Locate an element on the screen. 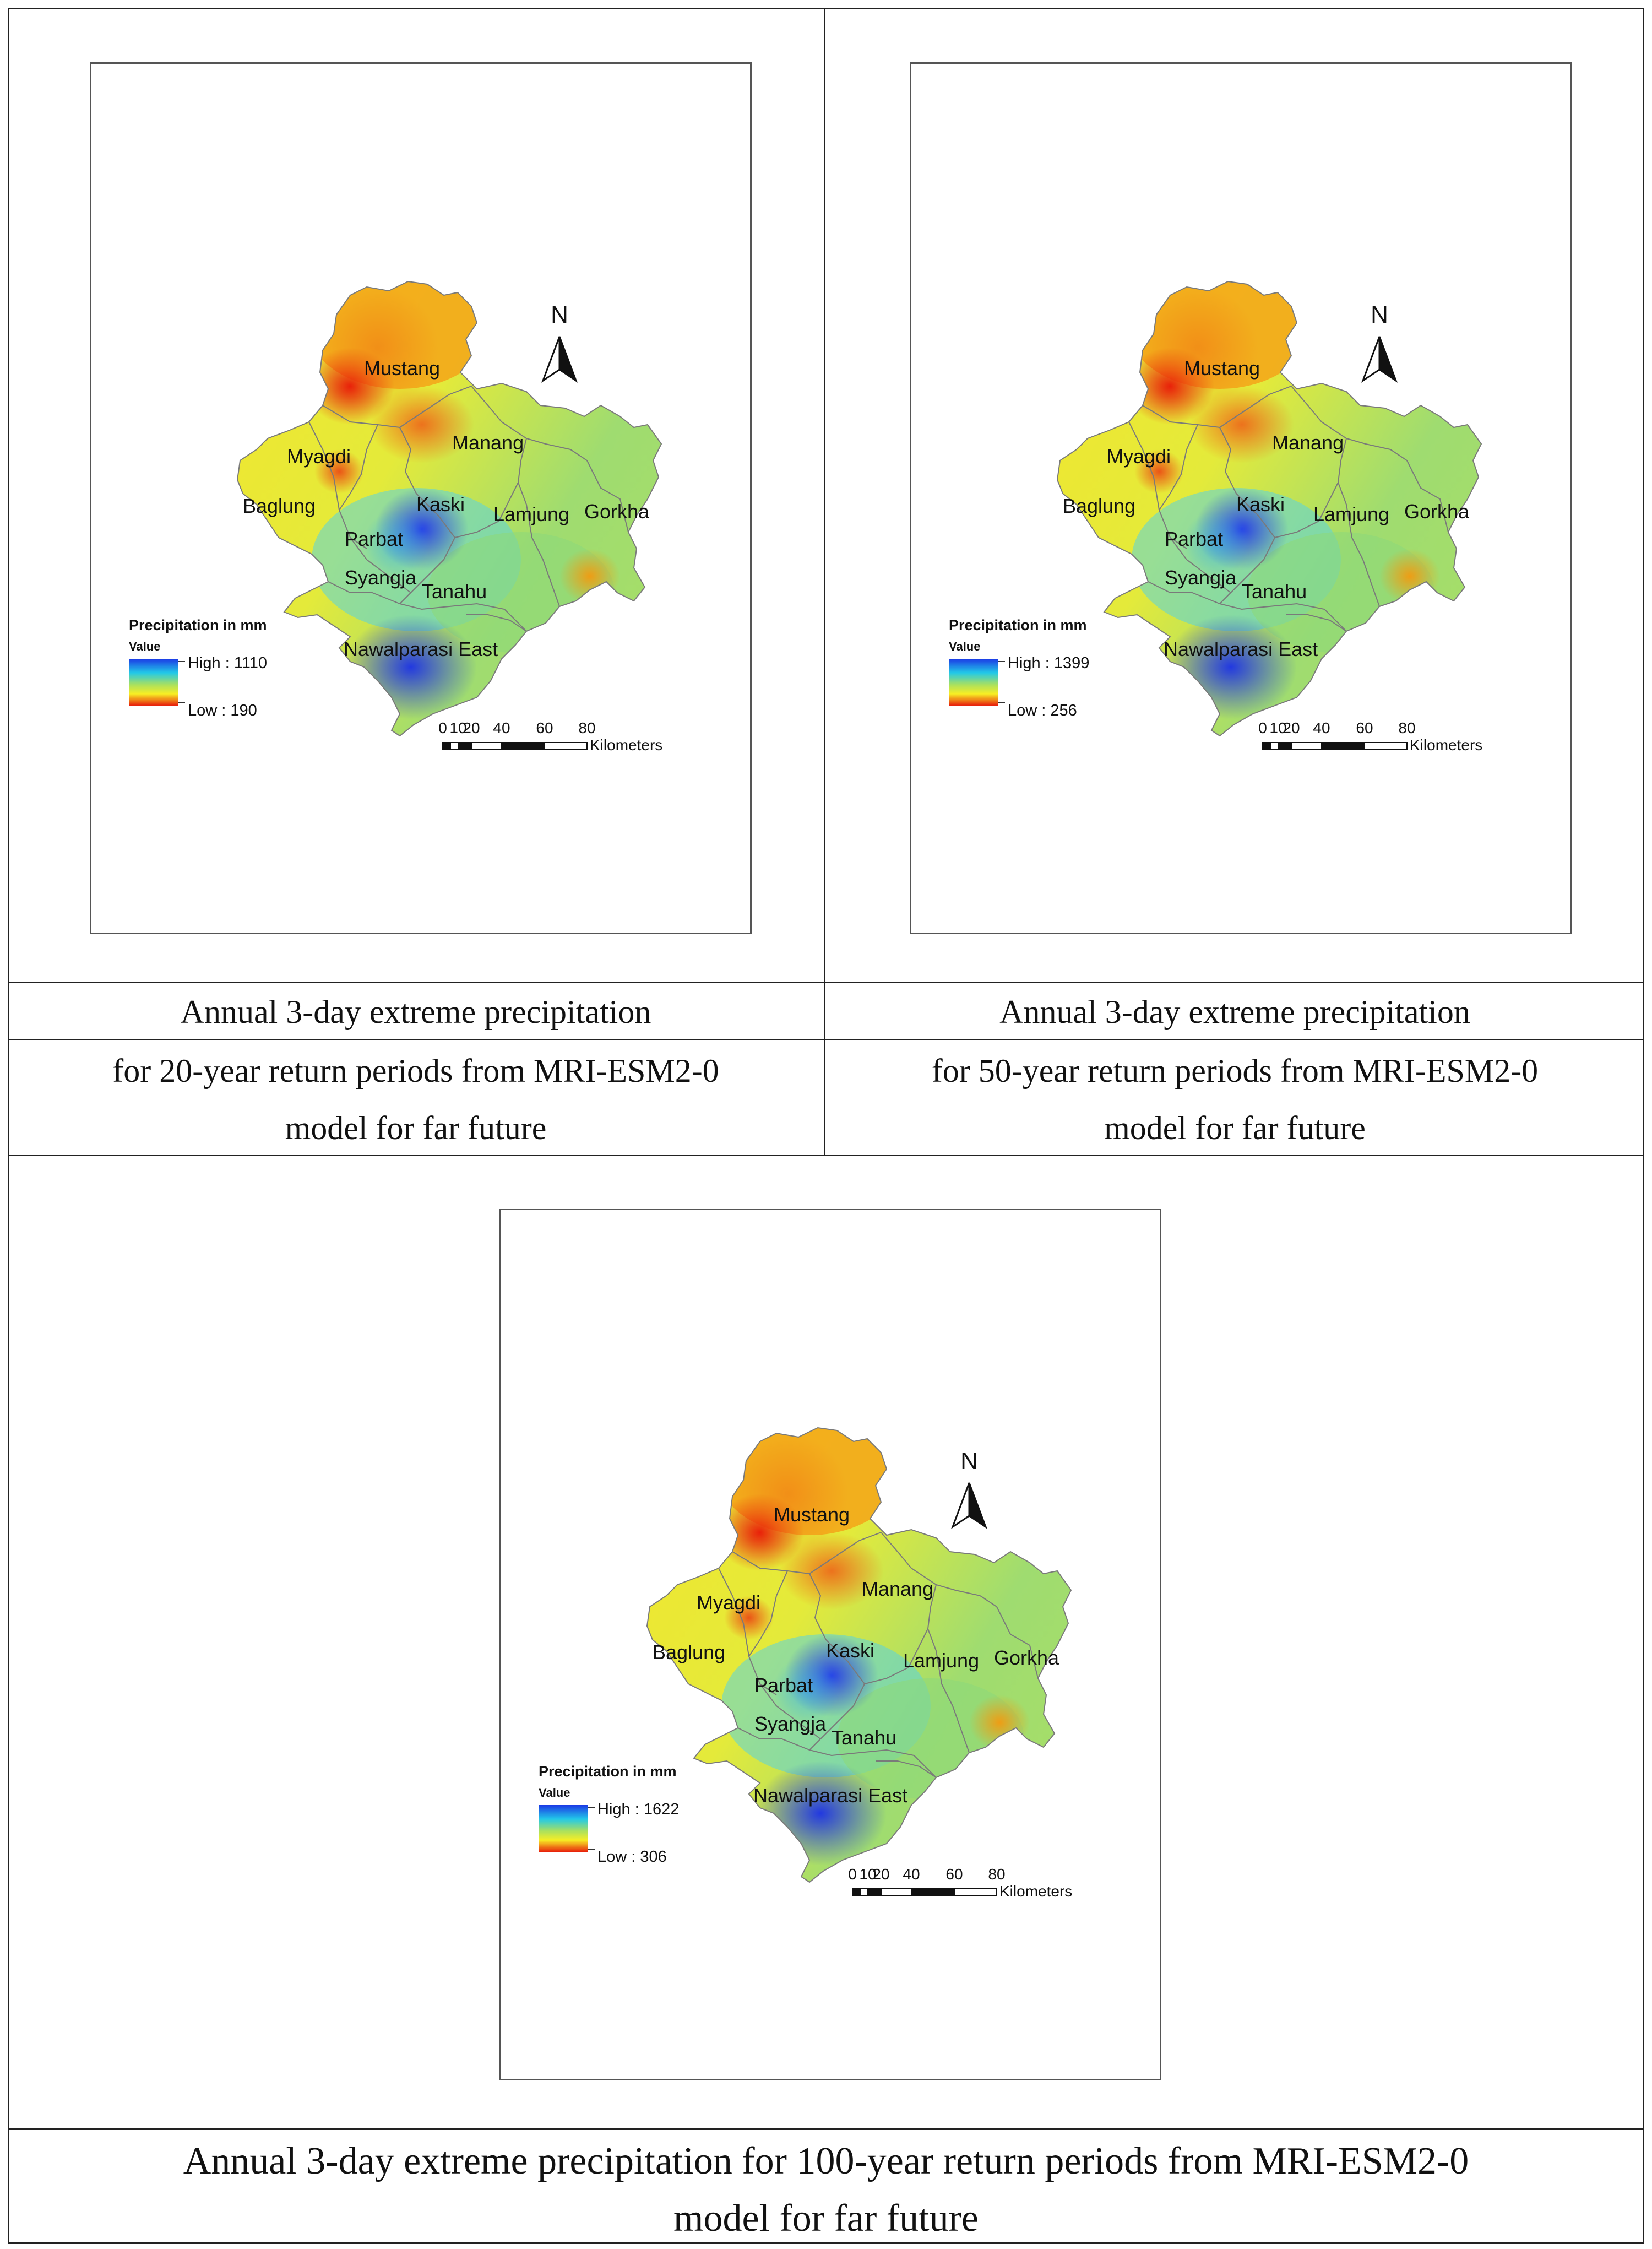  caption-20yr-line3: model for far future is located at coordinates (416, 1128).